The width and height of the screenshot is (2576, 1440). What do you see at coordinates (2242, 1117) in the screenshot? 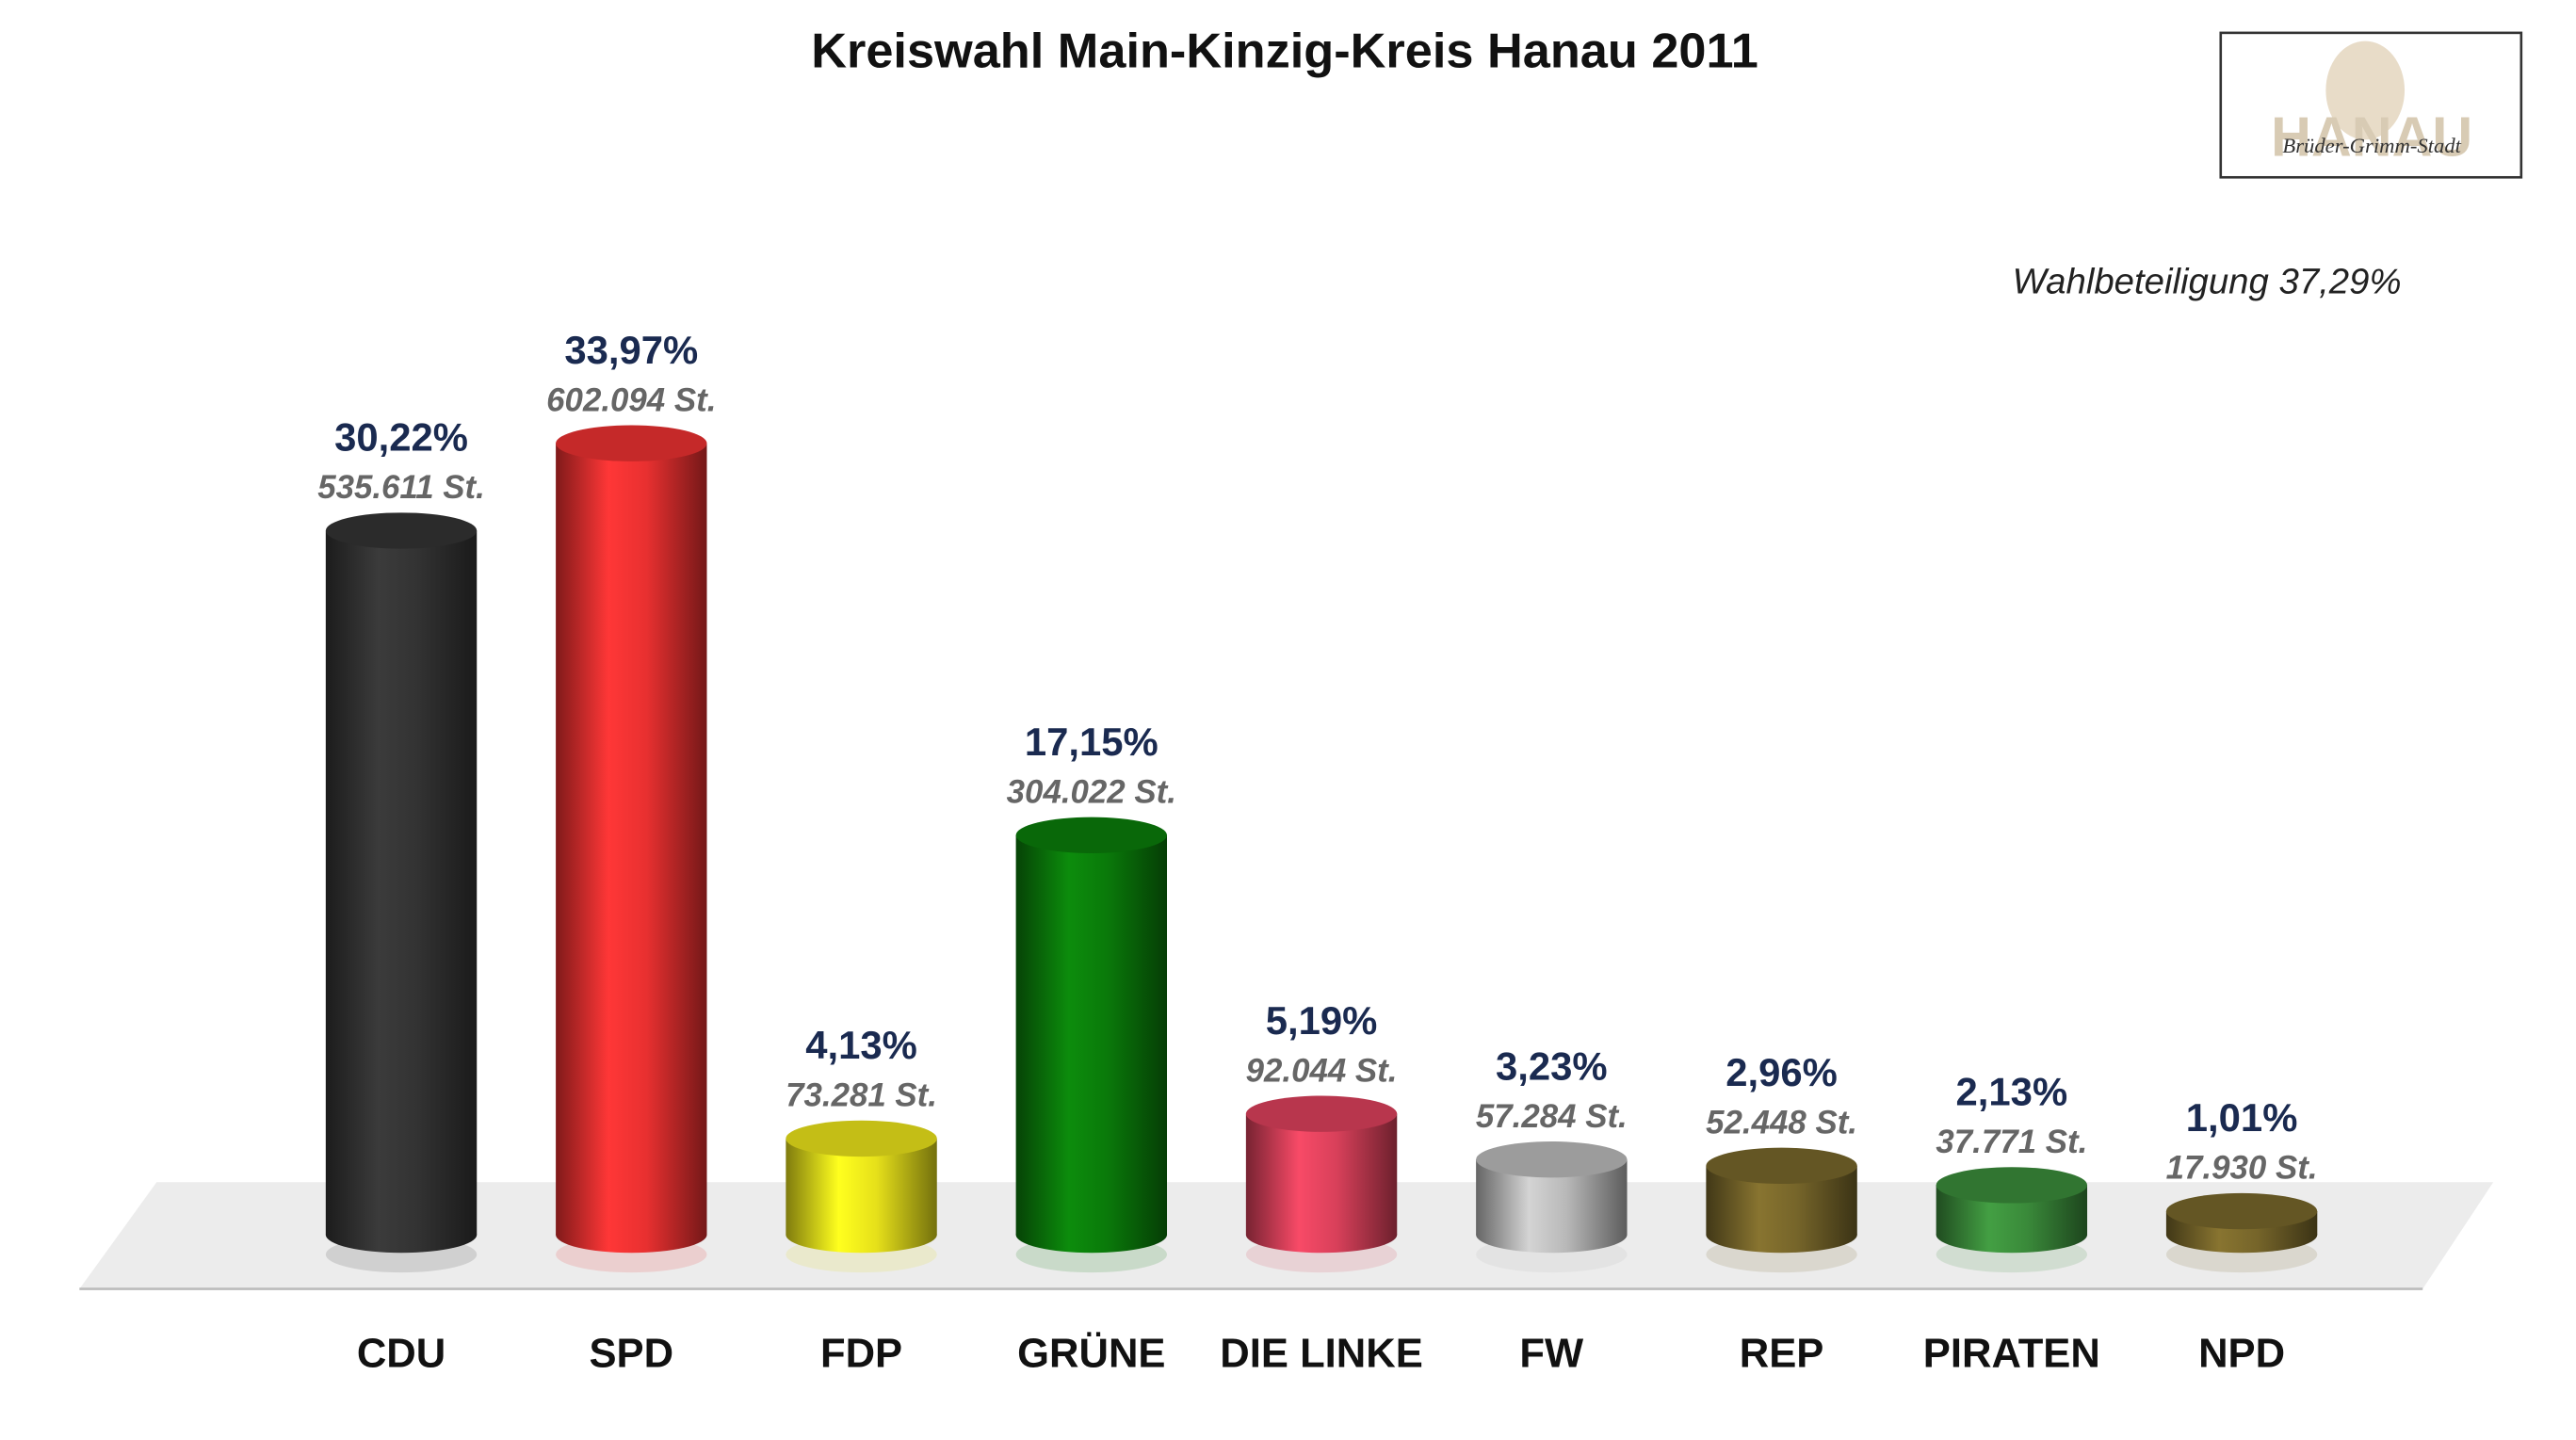
I see `value-label: 1,01%` at bounding box center [2242, 1117].